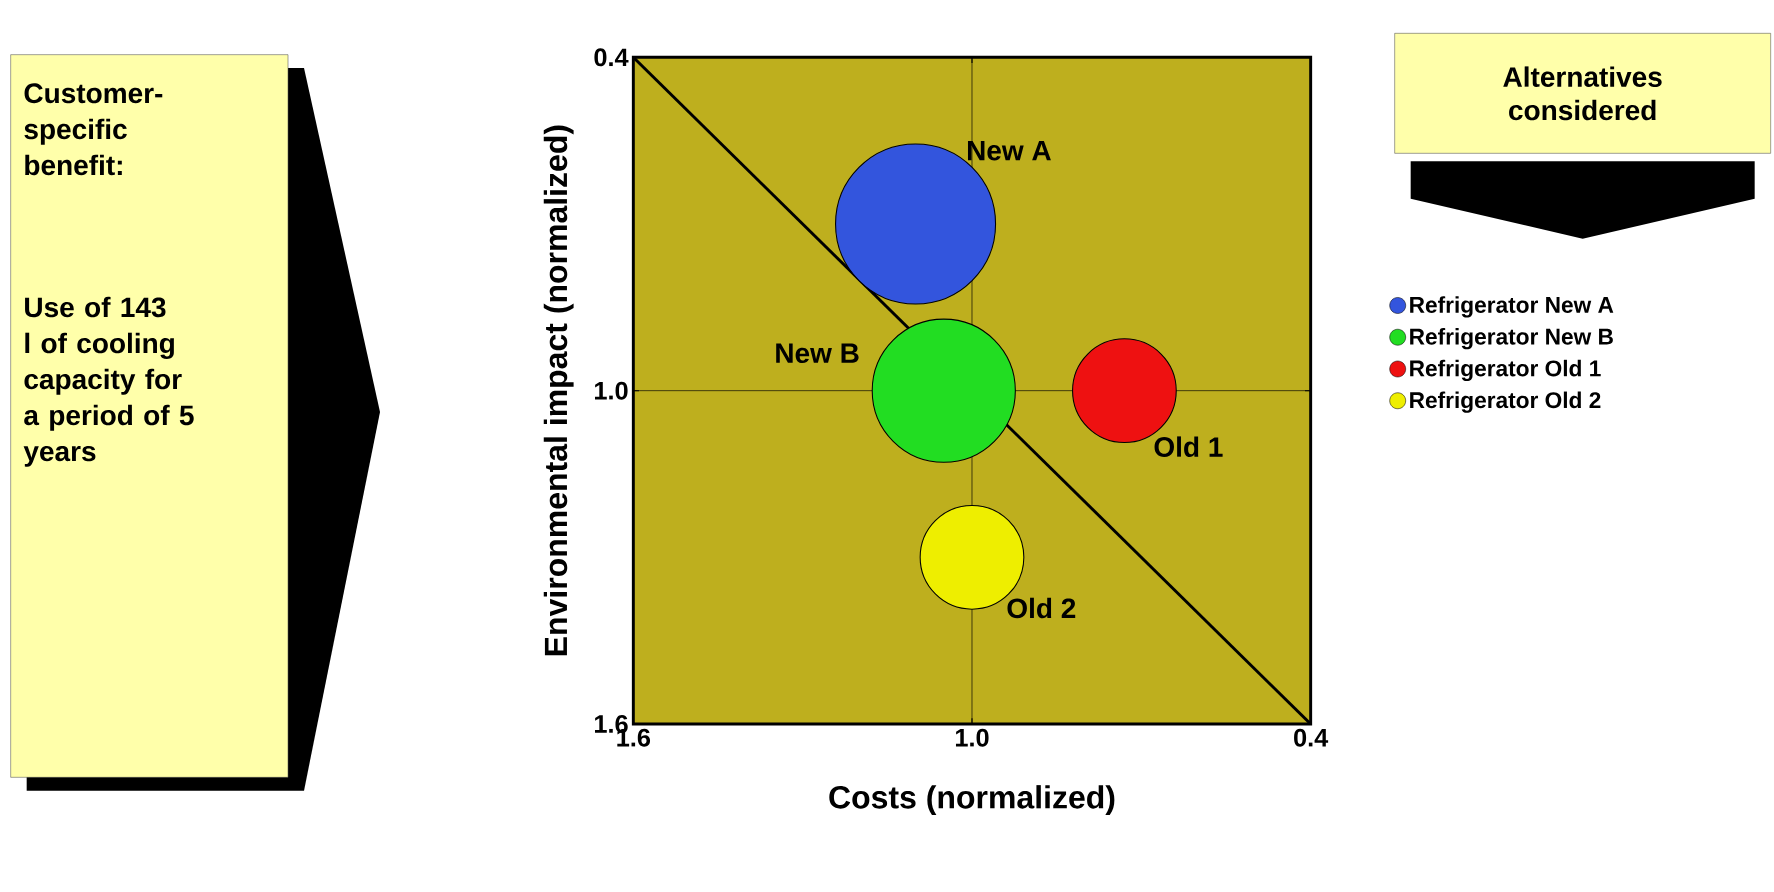 The height and width of the screenshot is (892, 1774). I want to click on x-tick-label: 1.0, so click(972, 737).